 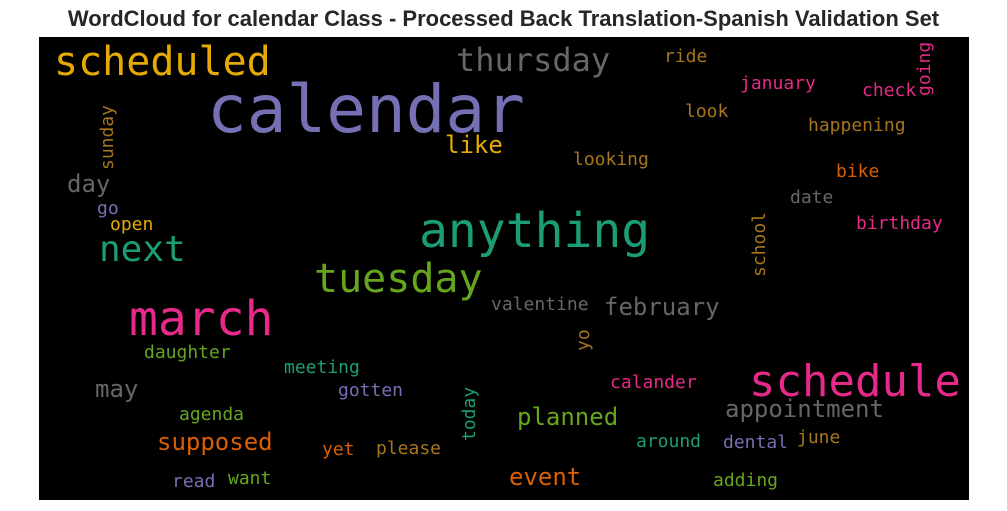 I want to click on word-appointment: appointment, so click(x=804, y=409).